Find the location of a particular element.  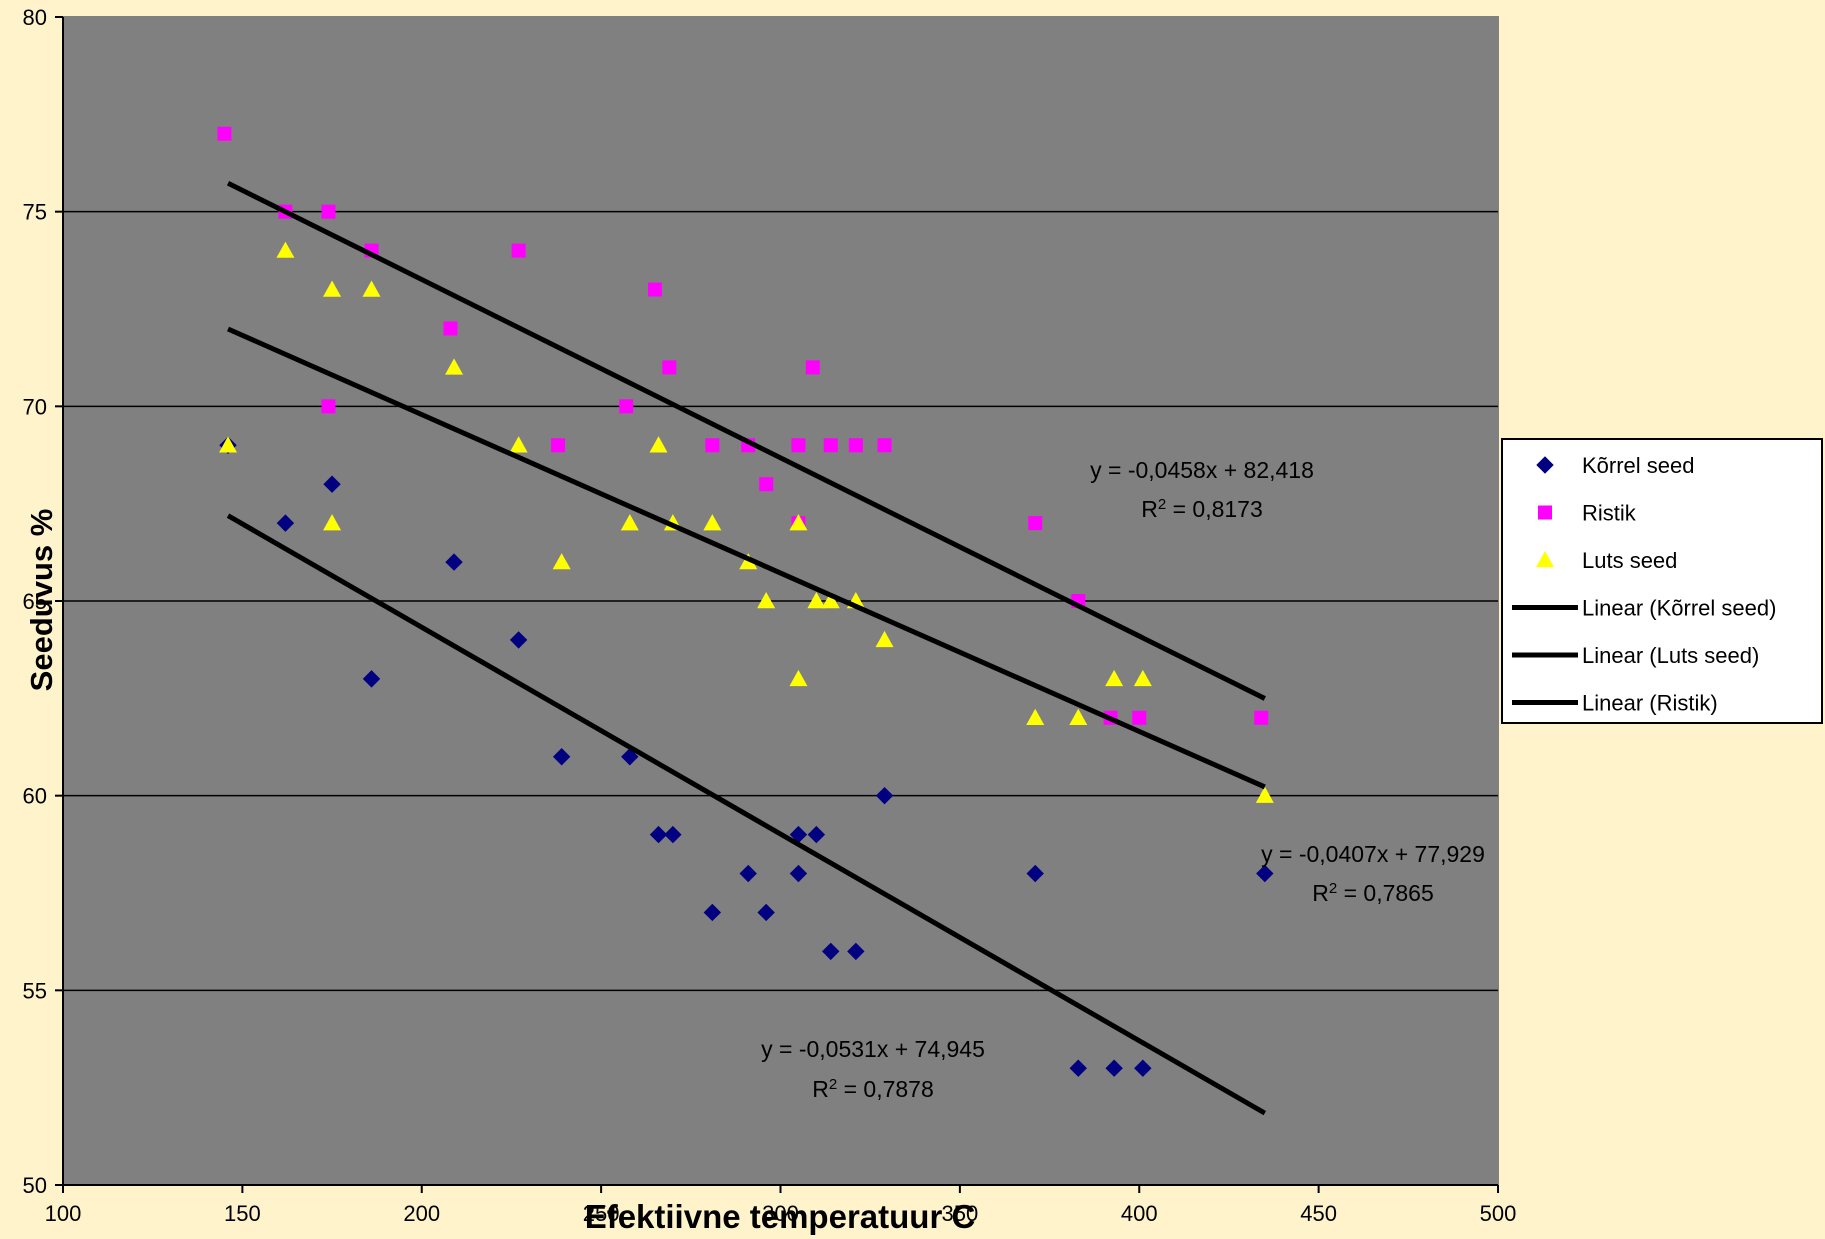

x-tick-label: 300 is located at coordinates (780, 1213).